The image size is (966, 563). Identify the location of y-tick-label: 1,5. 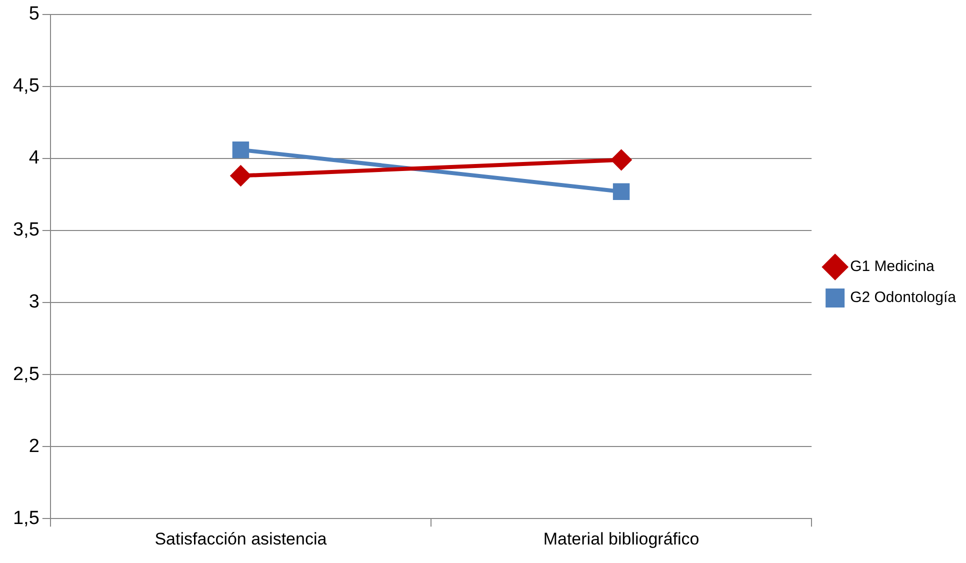
(26, 518).